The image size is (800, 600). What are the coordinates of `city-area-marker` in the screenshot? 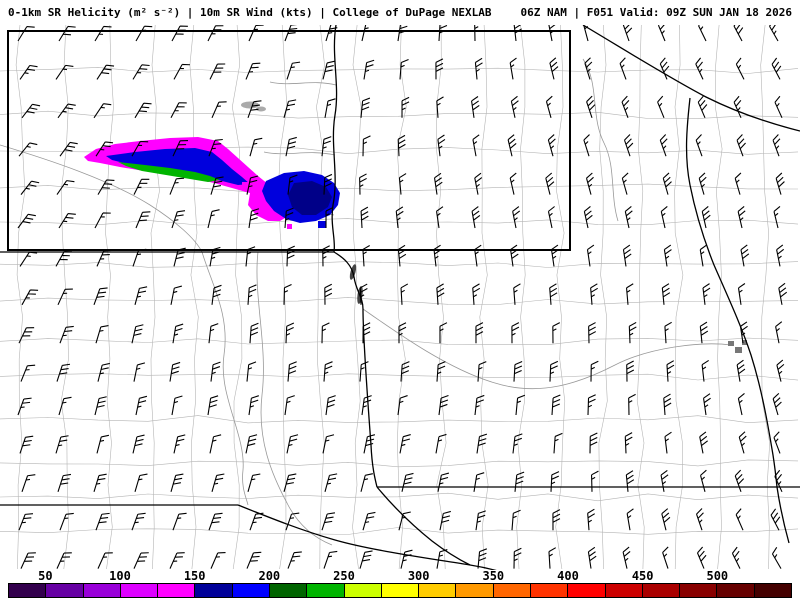 It's located at (737, 346).